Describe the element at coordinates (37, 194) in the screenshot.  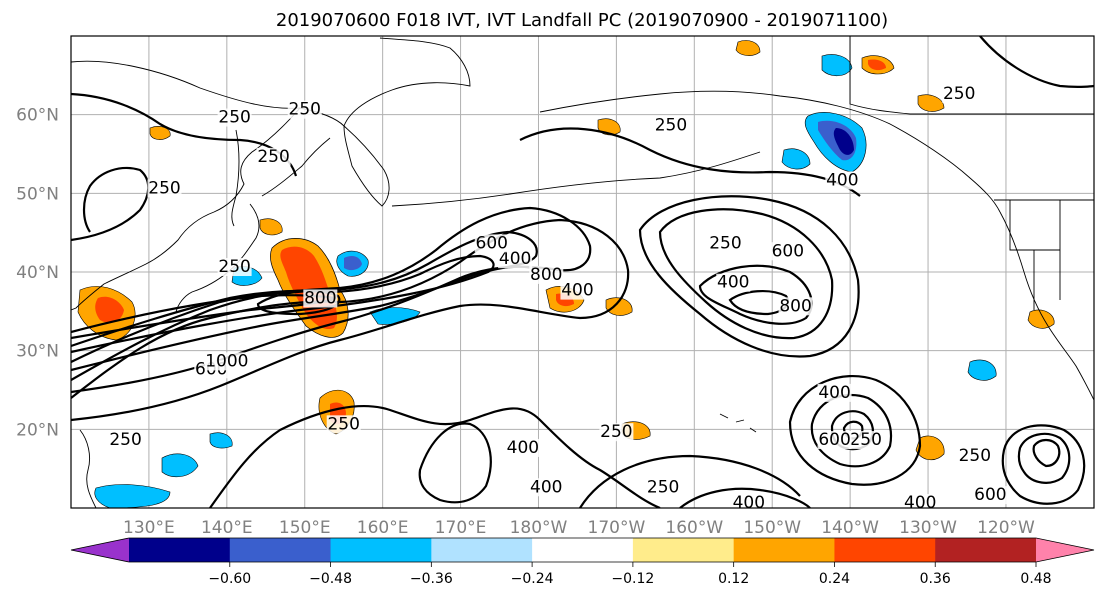
I see `latitude-tick-label: 50°N` at that location.